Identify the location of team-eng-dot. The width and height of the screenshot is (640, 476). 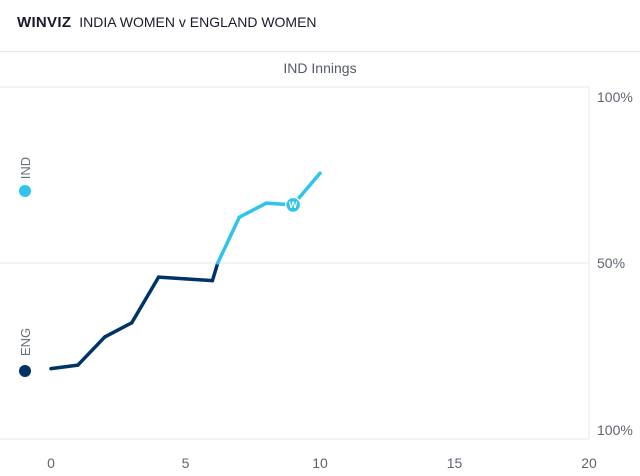
(25, 371).